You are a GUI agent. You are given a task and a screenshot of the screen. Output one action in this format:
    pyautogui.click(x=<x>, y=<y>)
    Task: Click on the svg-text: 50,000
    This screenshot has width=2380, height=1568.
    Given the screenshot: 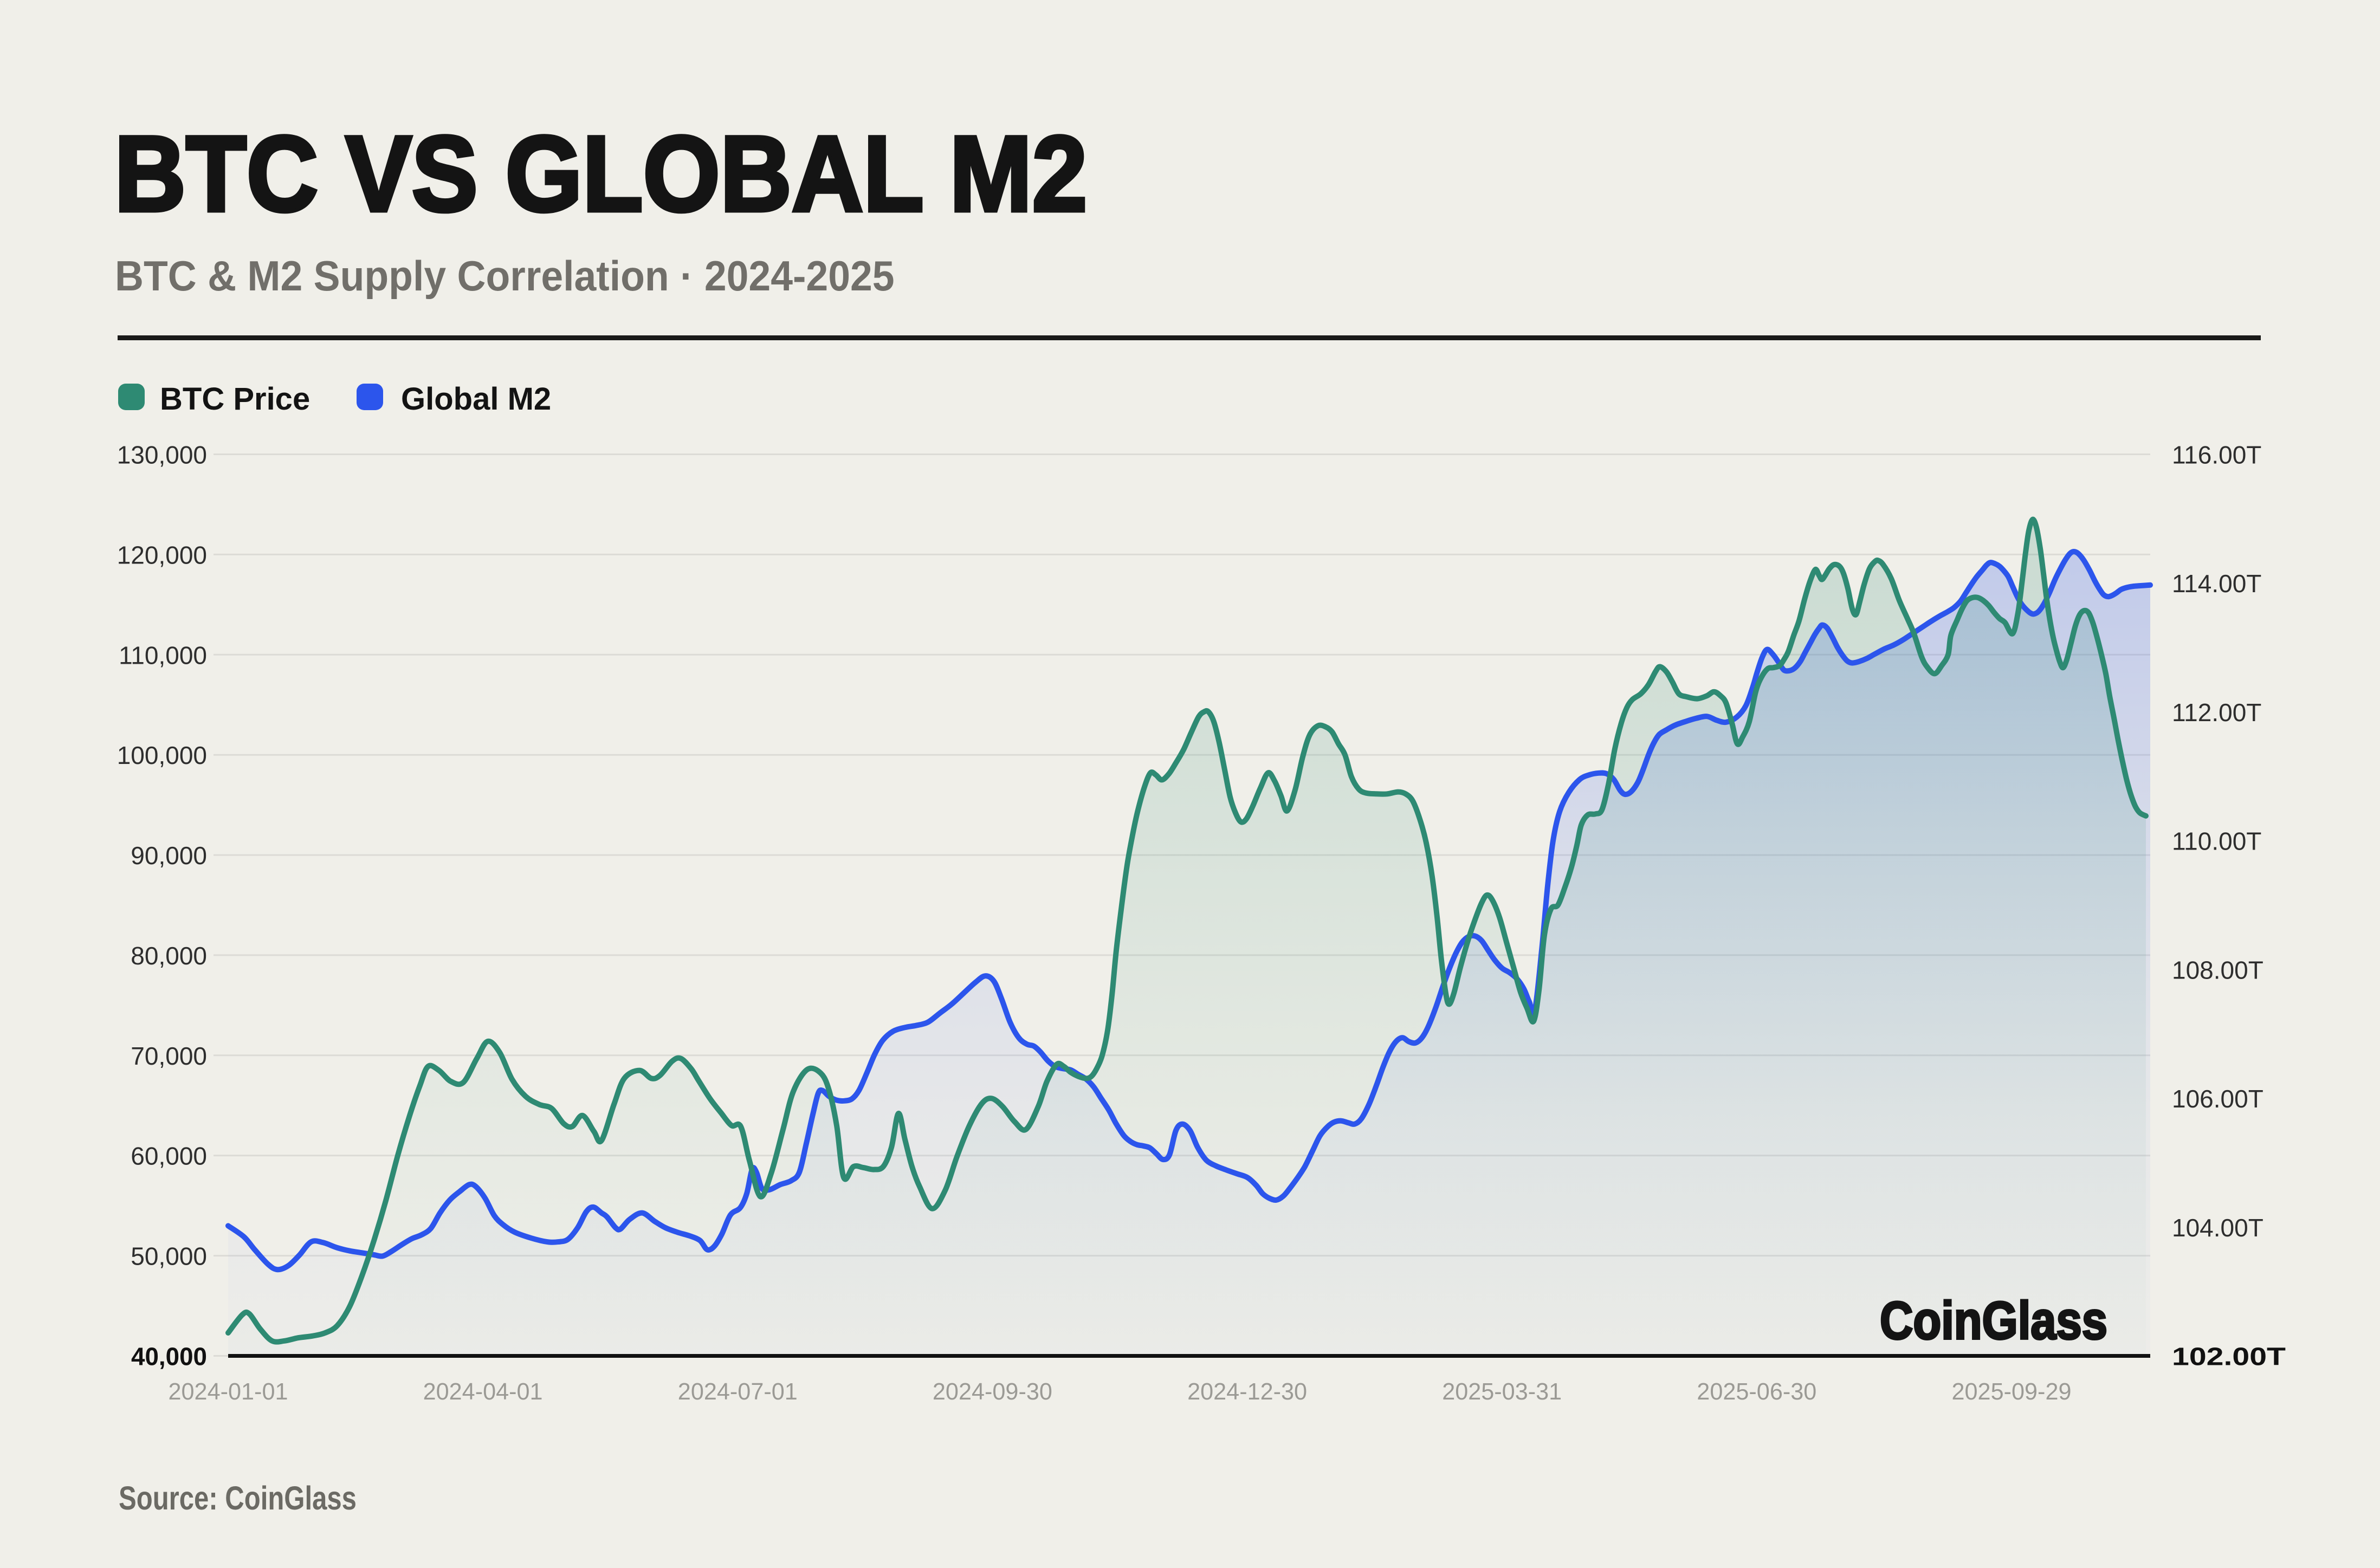 What is the action you would take?
    pyautogui.click(x=169, y=1256)
    